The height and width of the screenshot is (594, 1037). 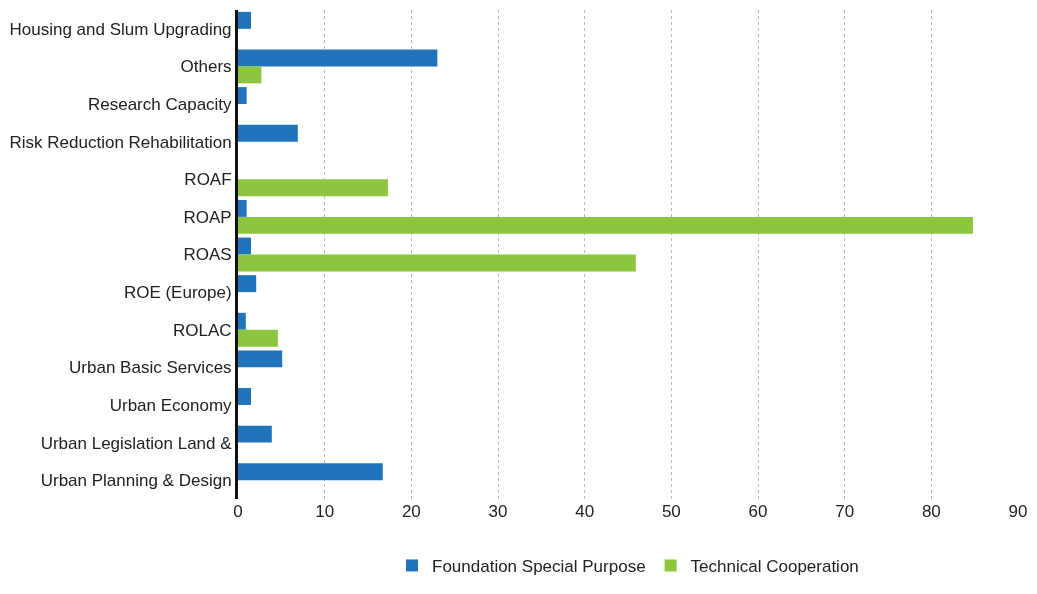 What do you see at coordinates (136, 481) in the screenshot?
I see `y-tick-label: Urban Planning & Design` at bounding box center [136, 481].